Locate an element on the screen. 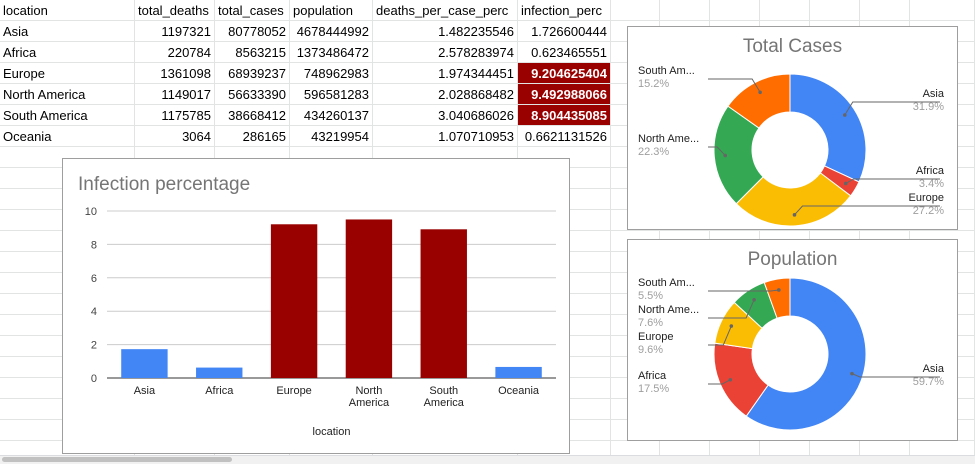 The height and width of the screenshot is (464, 975). value-cell: 2.028868482 is located at coordinates (445, 94).